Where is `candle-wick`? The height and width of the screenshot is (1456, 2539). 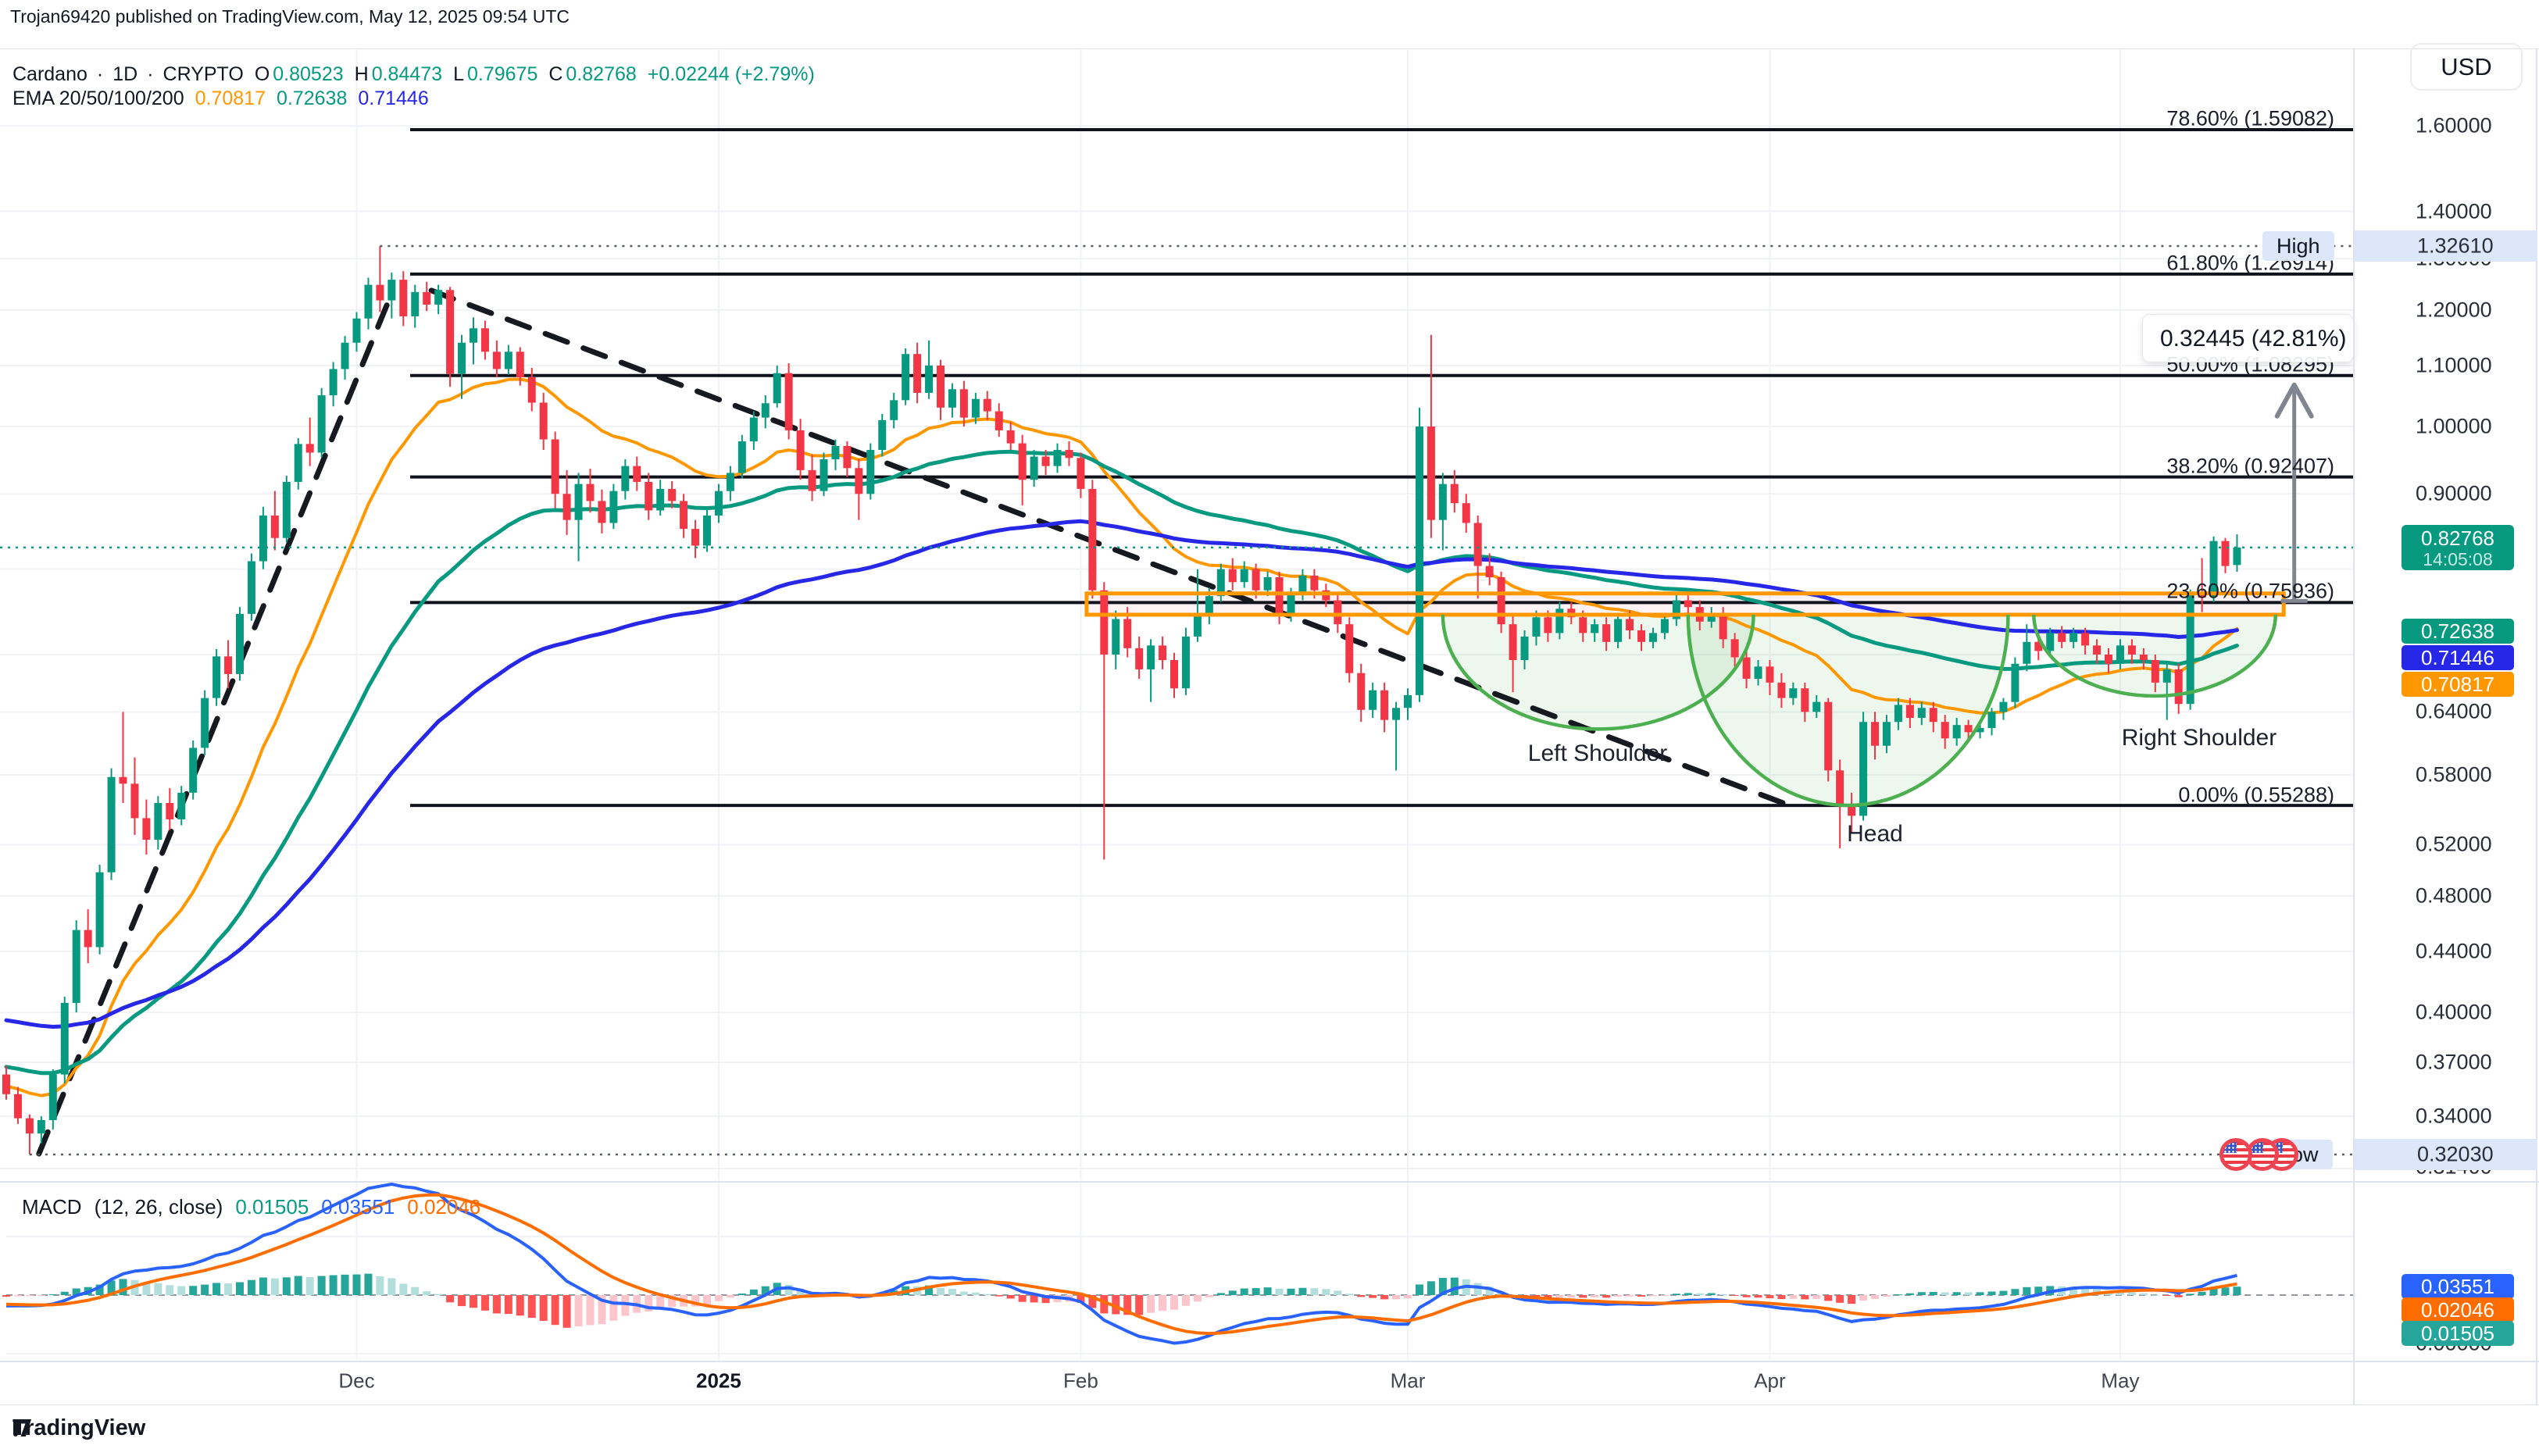
candle-wick is located at coordinates (310, 441).